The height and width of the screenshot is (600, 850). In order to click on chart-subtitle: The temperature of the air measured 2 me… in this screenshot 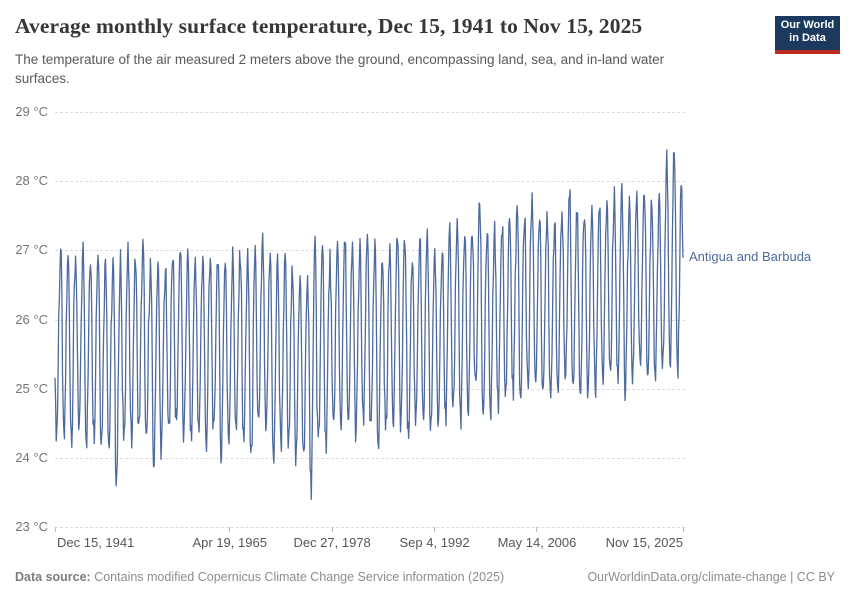, I will do `click(339, 69)`.